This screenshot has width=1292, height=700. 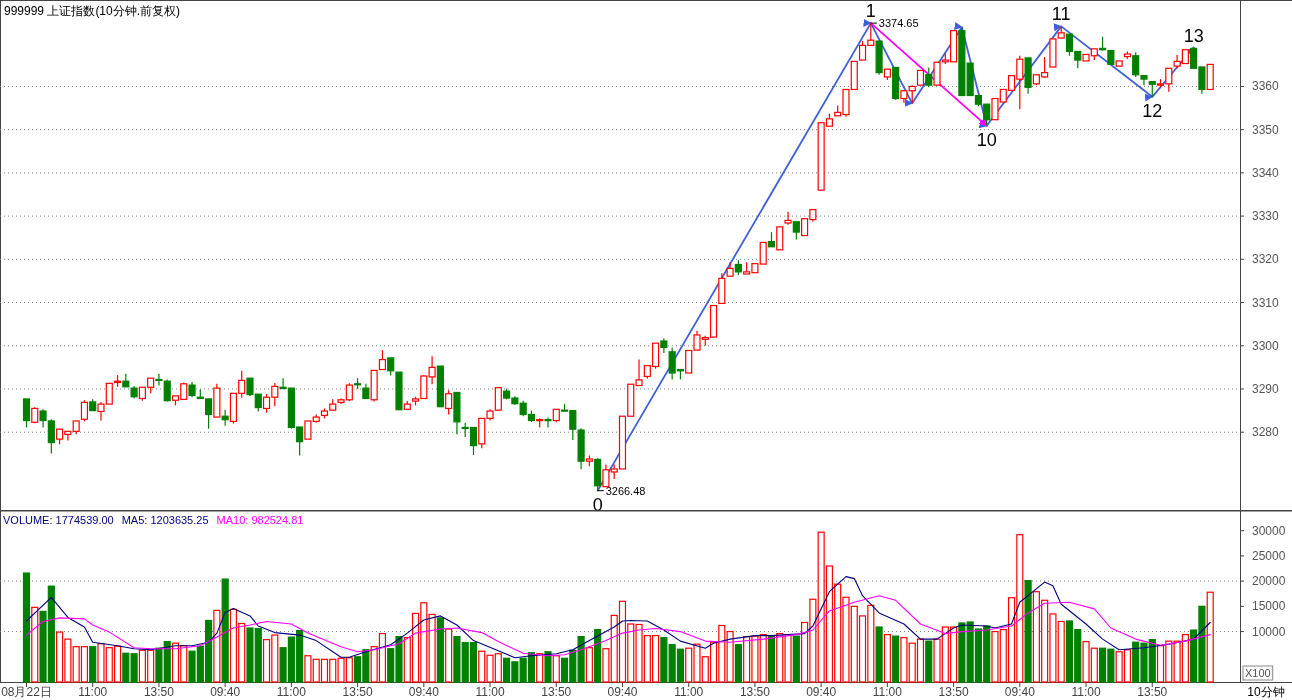 What do you see at coordinates (1152, 110) in the screenshot?
I see `annotation: 12` at bounding box center [1152, 110].